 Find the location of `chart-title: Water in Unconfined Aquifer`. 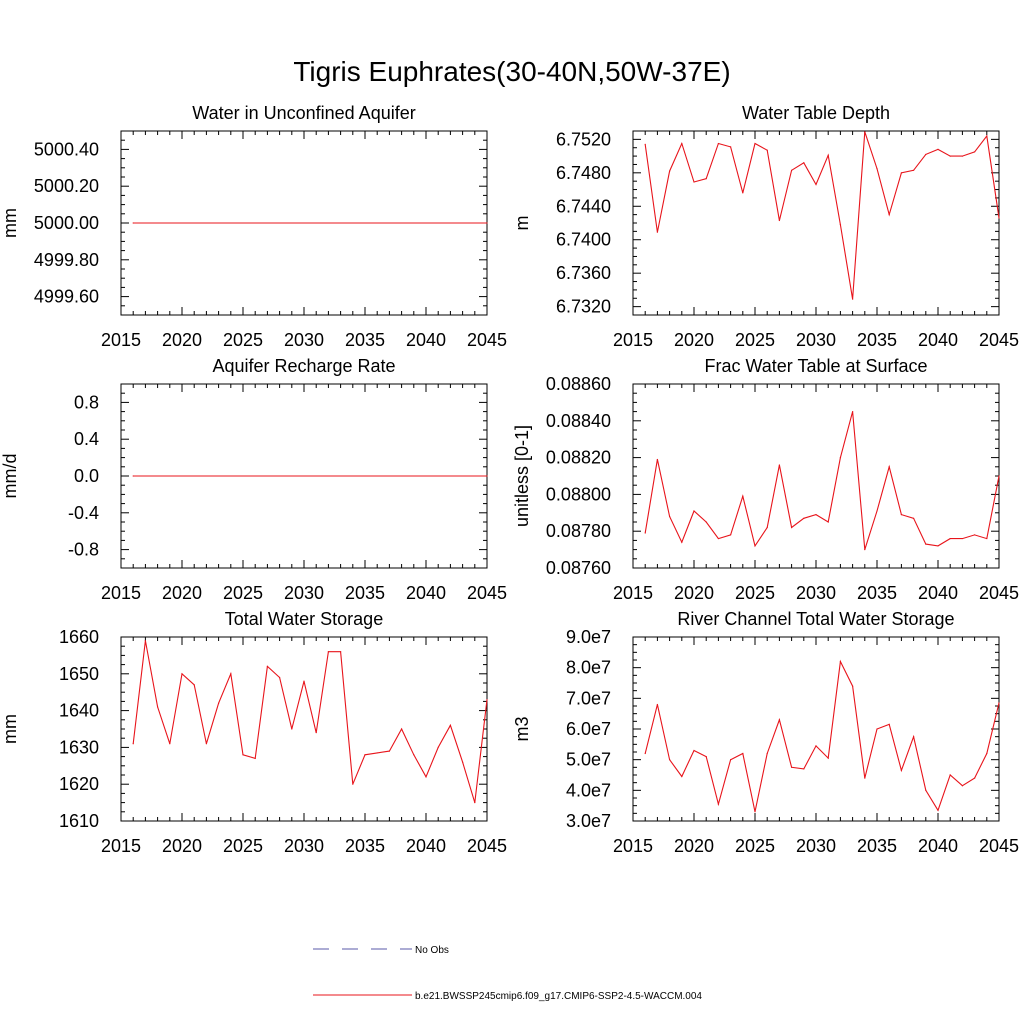

chart-title: Water in Unconfined Aquifer is located at coordinates (303, 113).